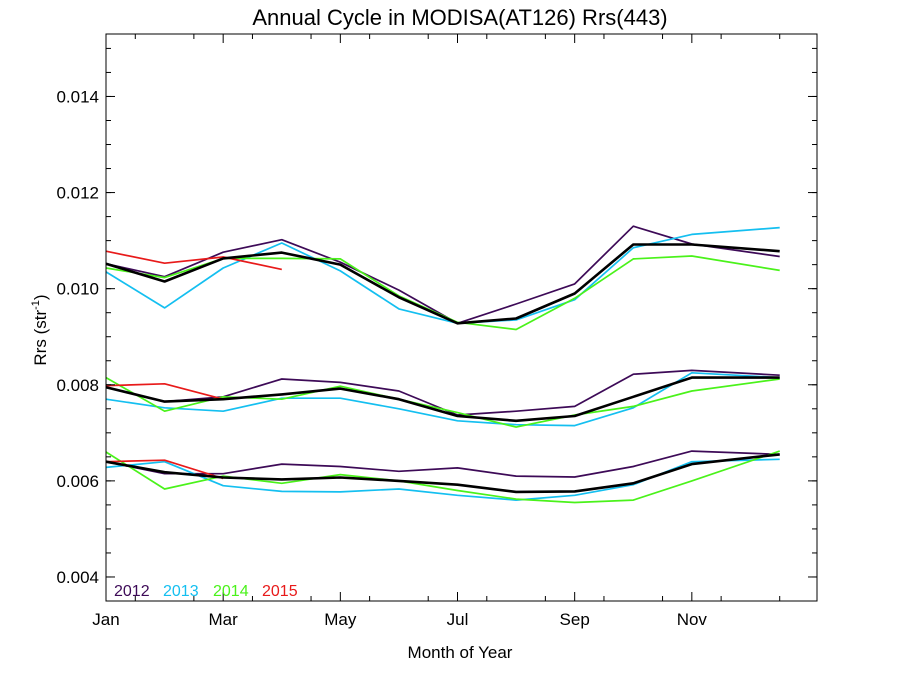  Describe the element at coordinates (442, 464) in the screenshot. I see `series-line-2012-lower` at that location.